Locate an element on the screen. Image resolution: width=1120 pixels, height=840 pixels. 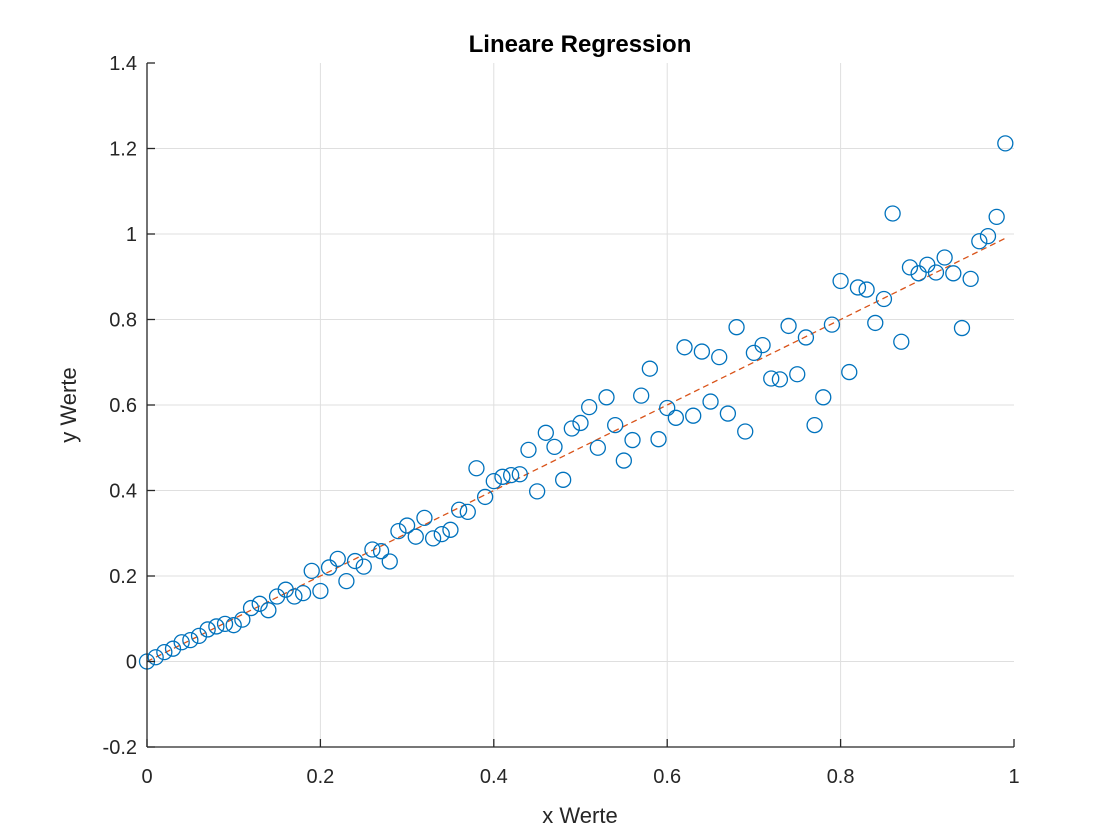
y-tick-label: -0.2 is located at coordinates (120, 748).